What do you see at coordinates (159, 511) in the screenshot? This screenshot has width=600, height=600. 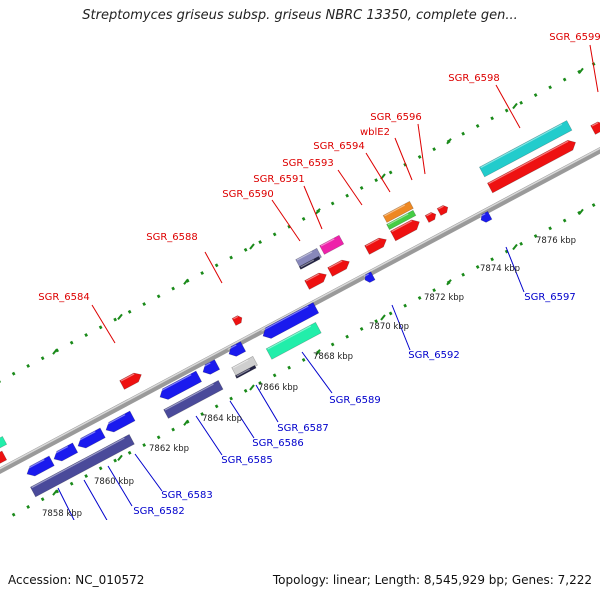 I see `gene-label: SGR_6582` at bounding box center [159, 511].